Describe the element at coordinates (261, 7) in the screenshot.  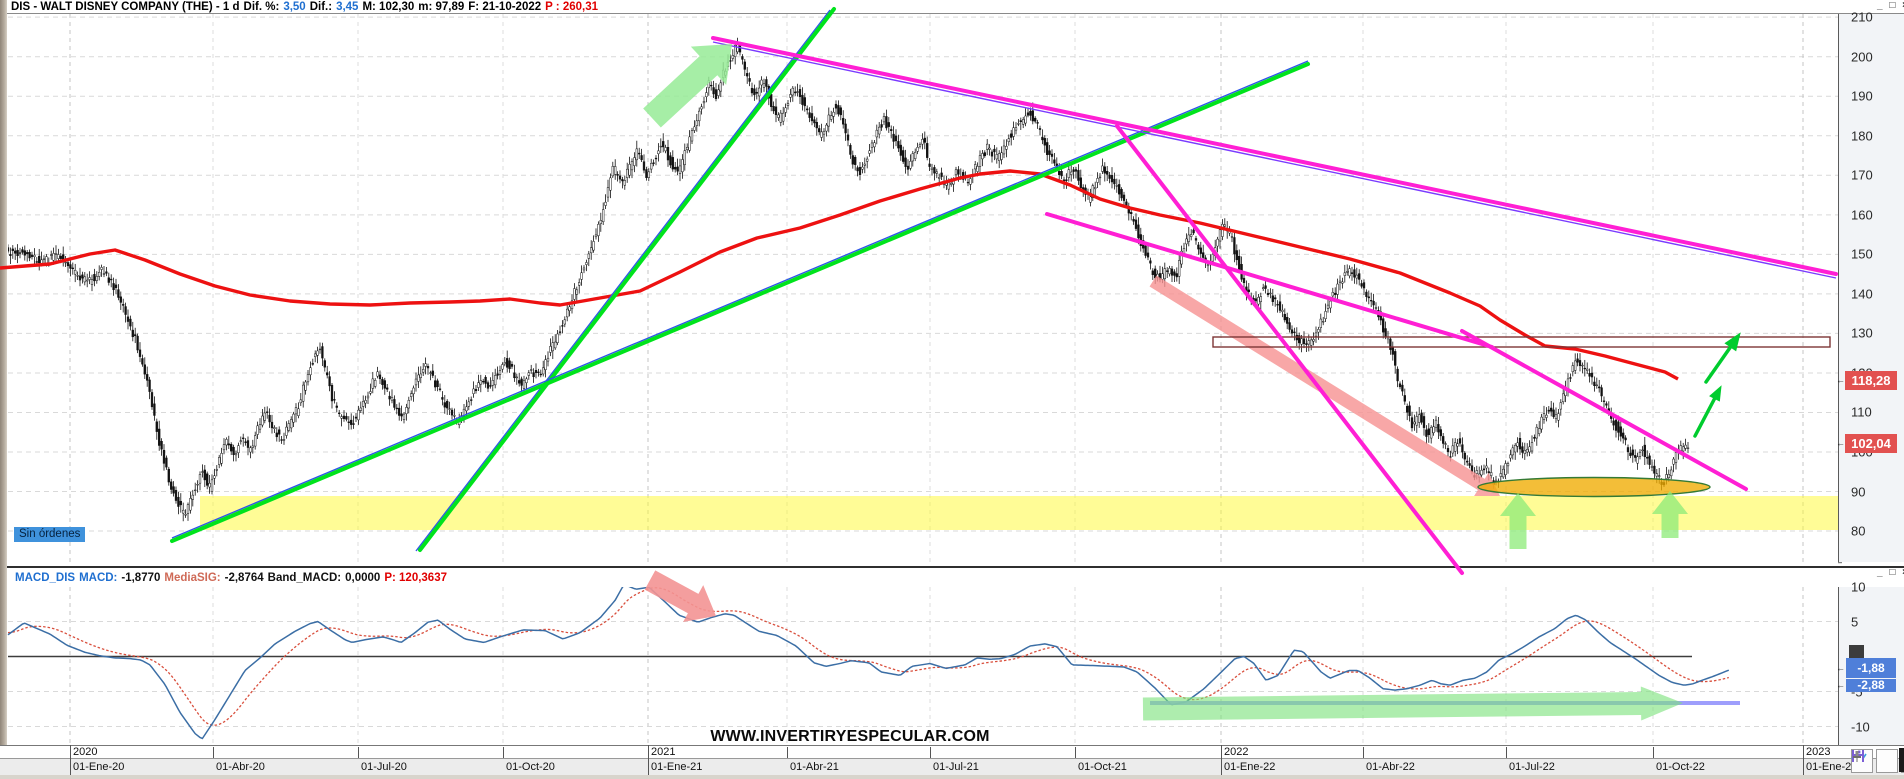
I see `title-segment: Dif. %:` at that location.